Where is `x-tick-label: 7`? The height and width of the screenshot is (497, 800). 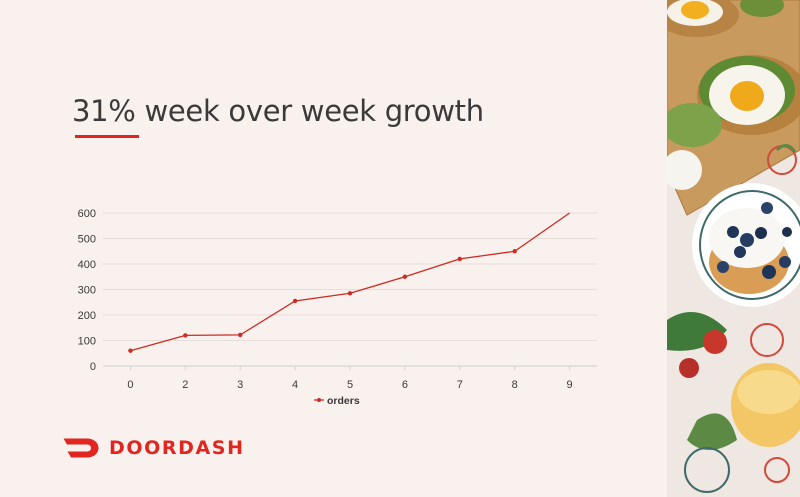 x-tick-label: 7 is located at coordinates (460, 385).